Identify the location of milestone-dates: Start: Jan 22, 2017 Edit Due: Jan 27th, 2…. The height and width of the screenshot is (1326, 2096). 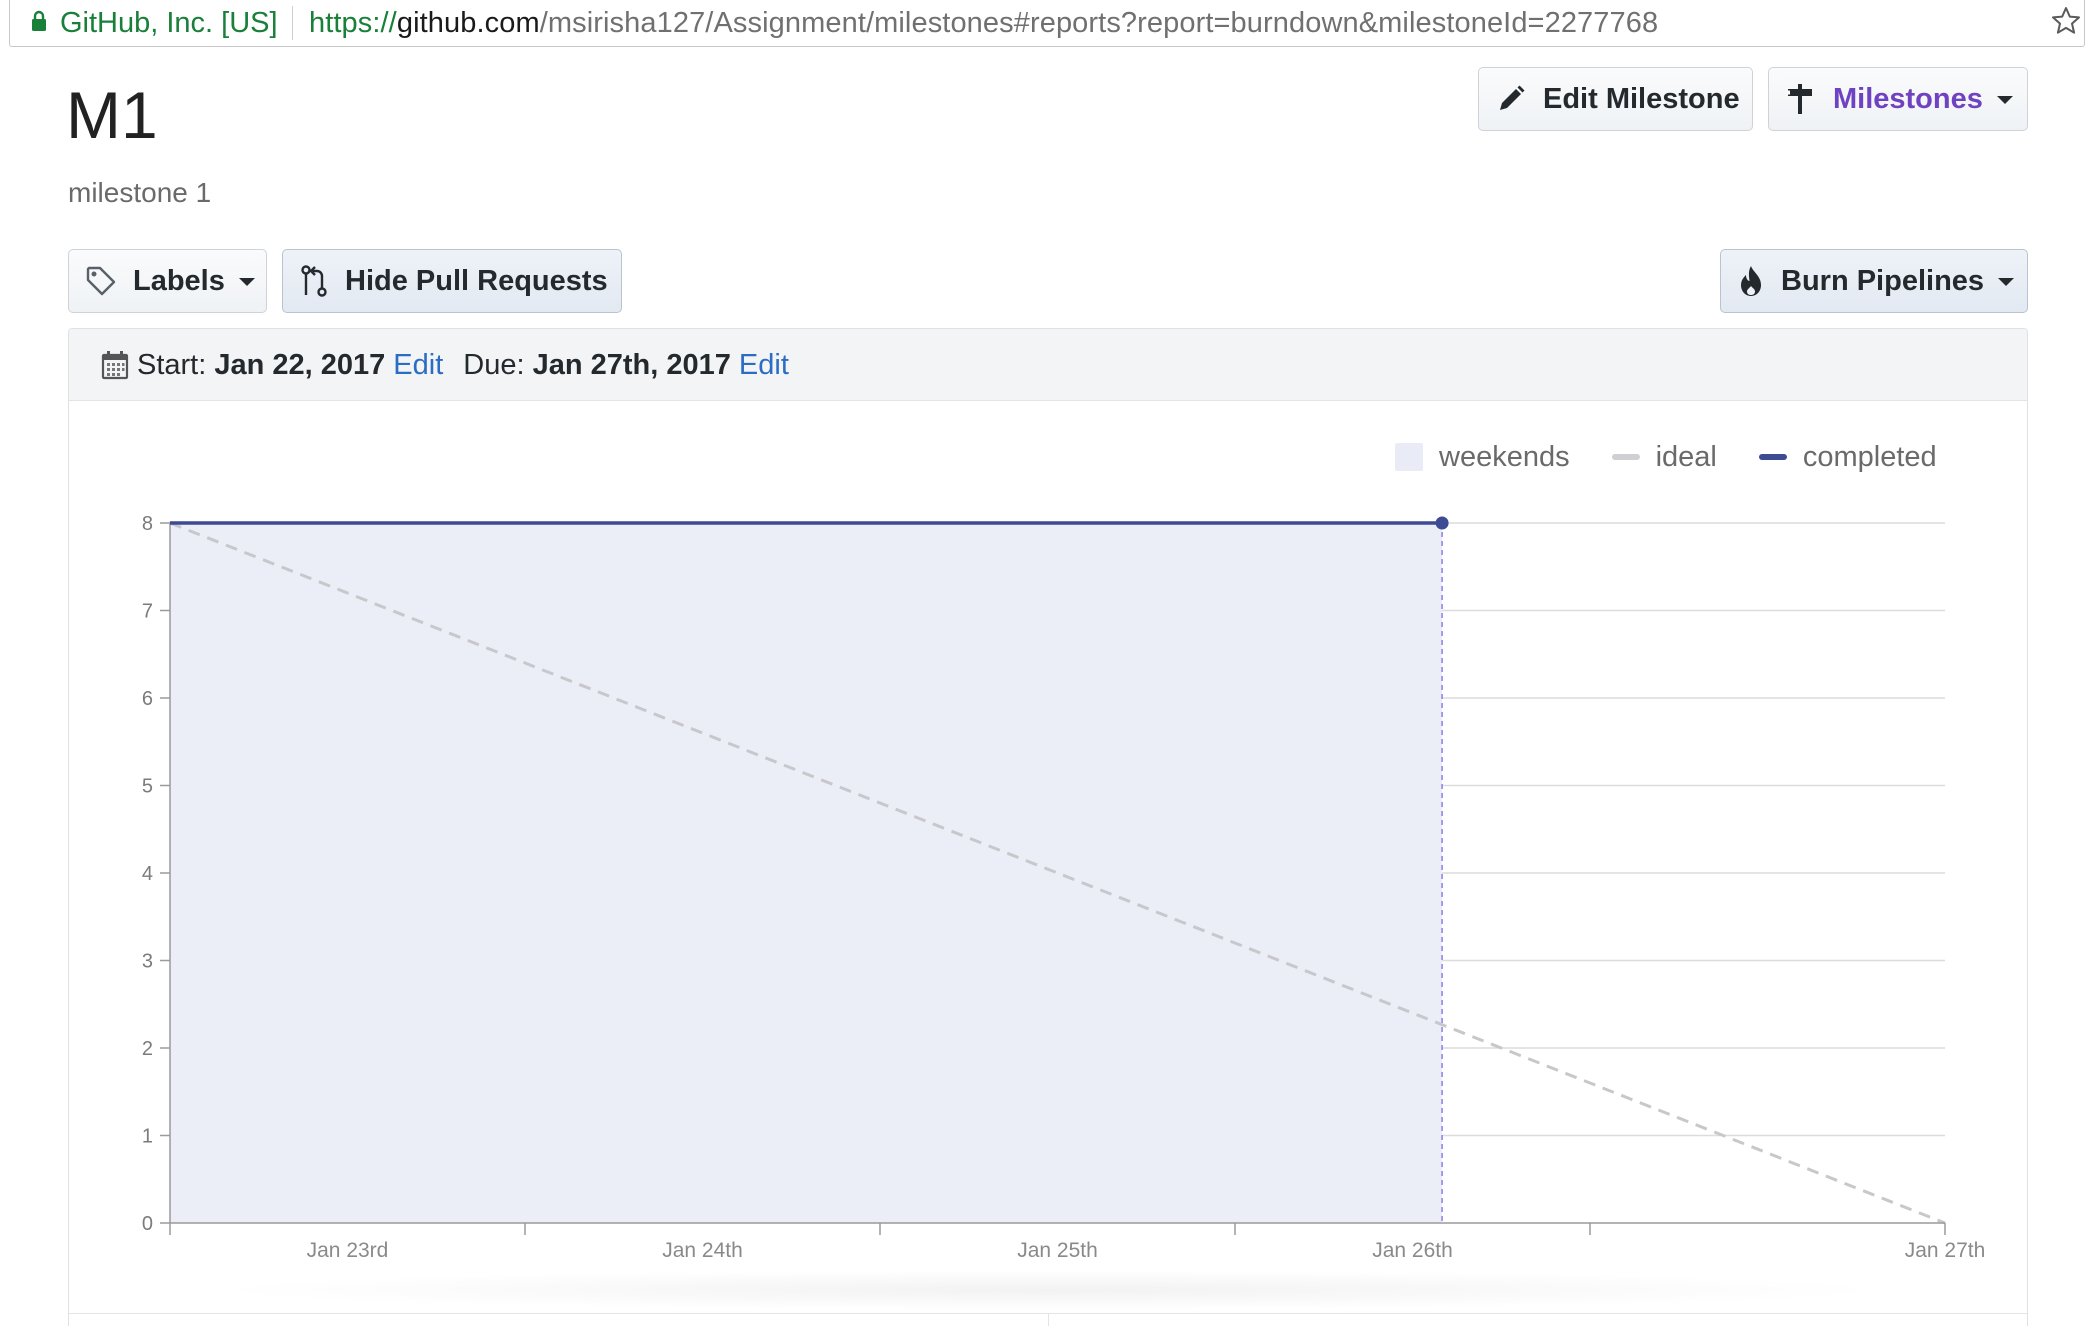
(445, 365).